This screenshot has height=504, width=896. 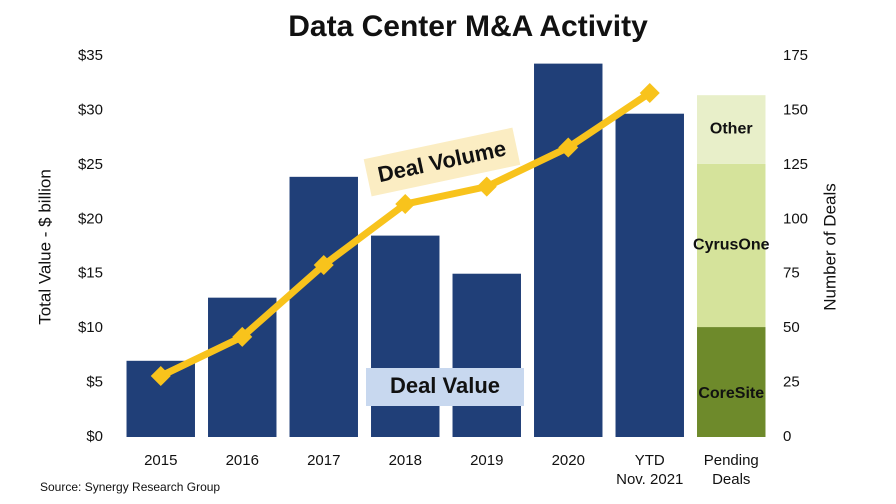 What do you see at coordinates (731, 460) in the screenshot?
I see `x-tick-label: Pending` at bounding box center [731, 460].